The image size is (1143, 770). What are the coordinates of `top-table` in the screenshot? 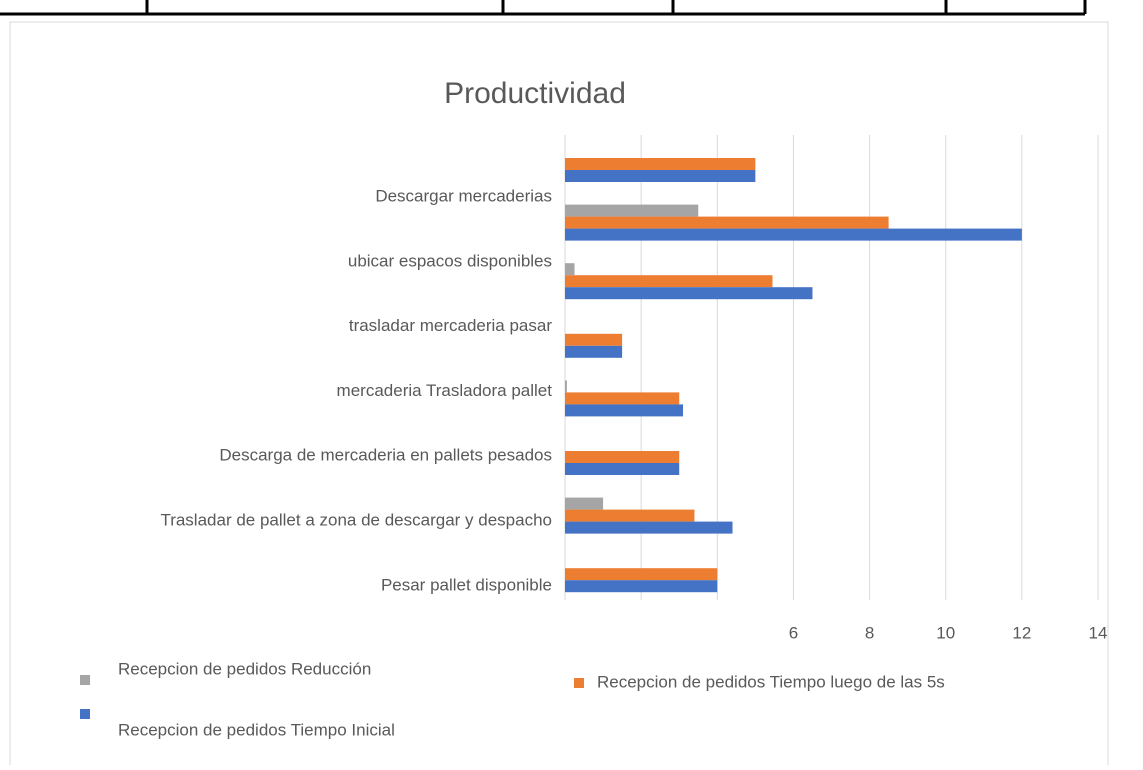 It's located at (543, 8).